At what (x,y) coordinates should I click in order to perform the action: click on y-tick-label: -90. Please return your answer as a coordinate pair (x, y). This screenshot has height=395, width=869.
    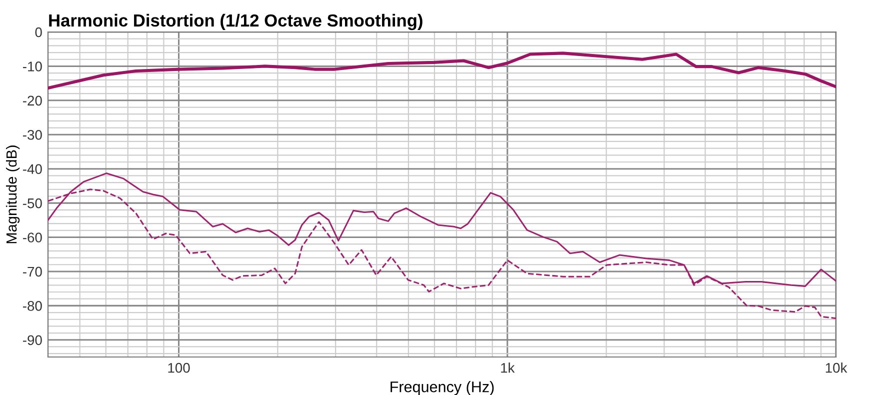
    Looking at the image, I should click on (32, 340).